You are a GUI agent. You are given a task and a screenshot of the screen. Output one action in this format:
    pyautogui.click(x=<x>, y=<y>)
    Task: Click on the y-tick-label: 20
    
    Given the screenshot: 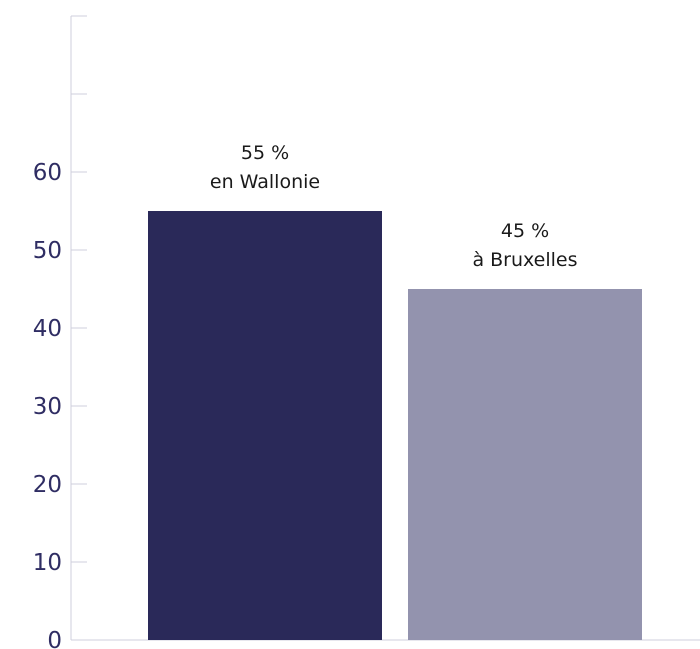 What is the action you would take?
    pyautogui.click(x=47, y=485)
    